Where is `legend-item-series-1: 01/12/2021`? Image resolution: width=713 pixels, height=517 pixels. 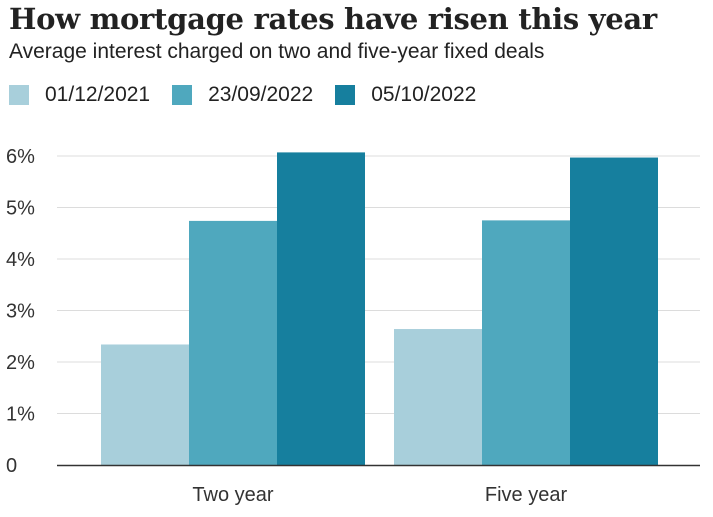
legend-item-series-1: 01/12/2021 is located at coordinates (79, 95).